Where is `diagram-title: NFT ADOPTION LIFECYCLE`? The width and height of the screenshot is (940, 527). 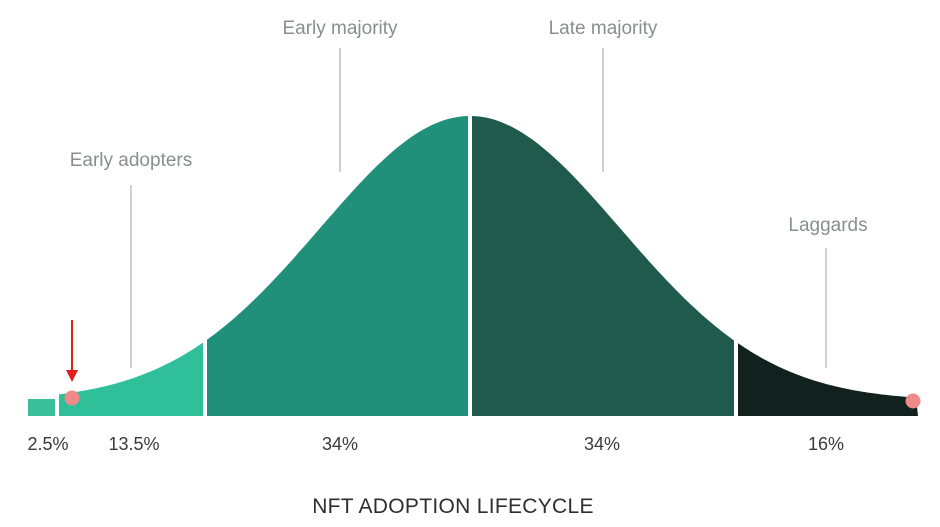 diagram-title: NFT ADOPTION LIFECYCLE is located at coordinates (453, 506).